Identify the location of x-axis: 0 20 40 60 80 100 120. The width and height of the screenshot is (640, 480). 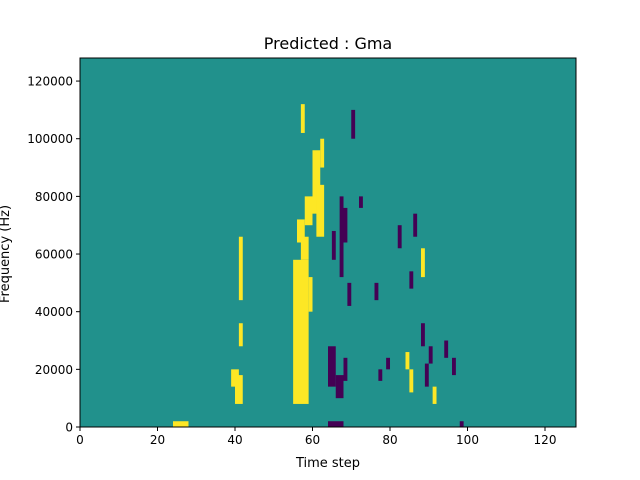
(316, 437).